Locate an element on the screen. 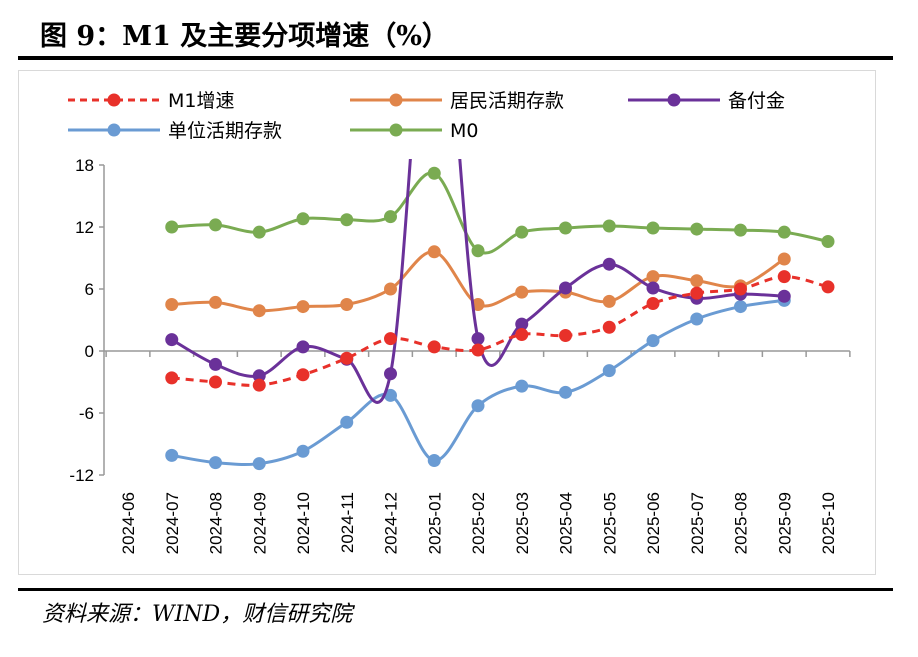 The height and width of the screenshot is (657, 918). x-tick-label: 2025-06 is located at coordinates (653, 523).